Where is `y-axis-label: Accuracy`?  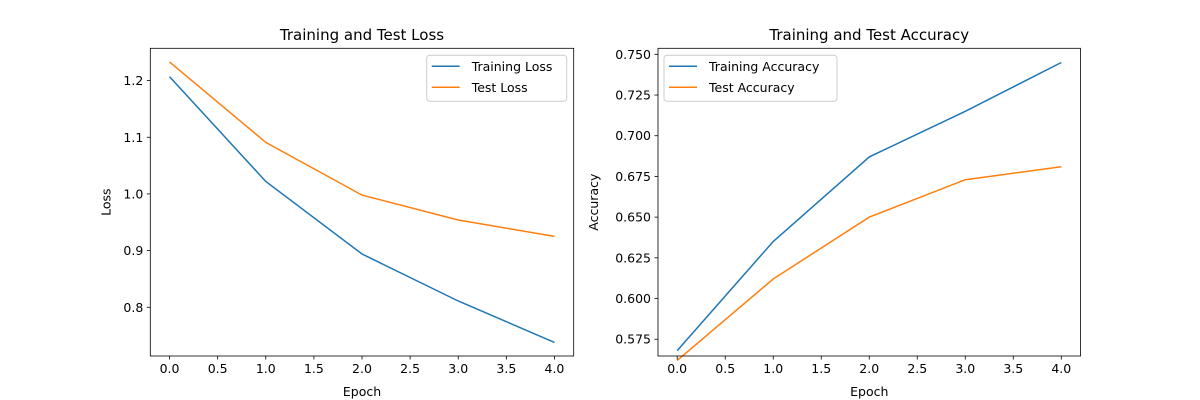 y-axis-label: Accuracy is located at coordinates (593, 202).